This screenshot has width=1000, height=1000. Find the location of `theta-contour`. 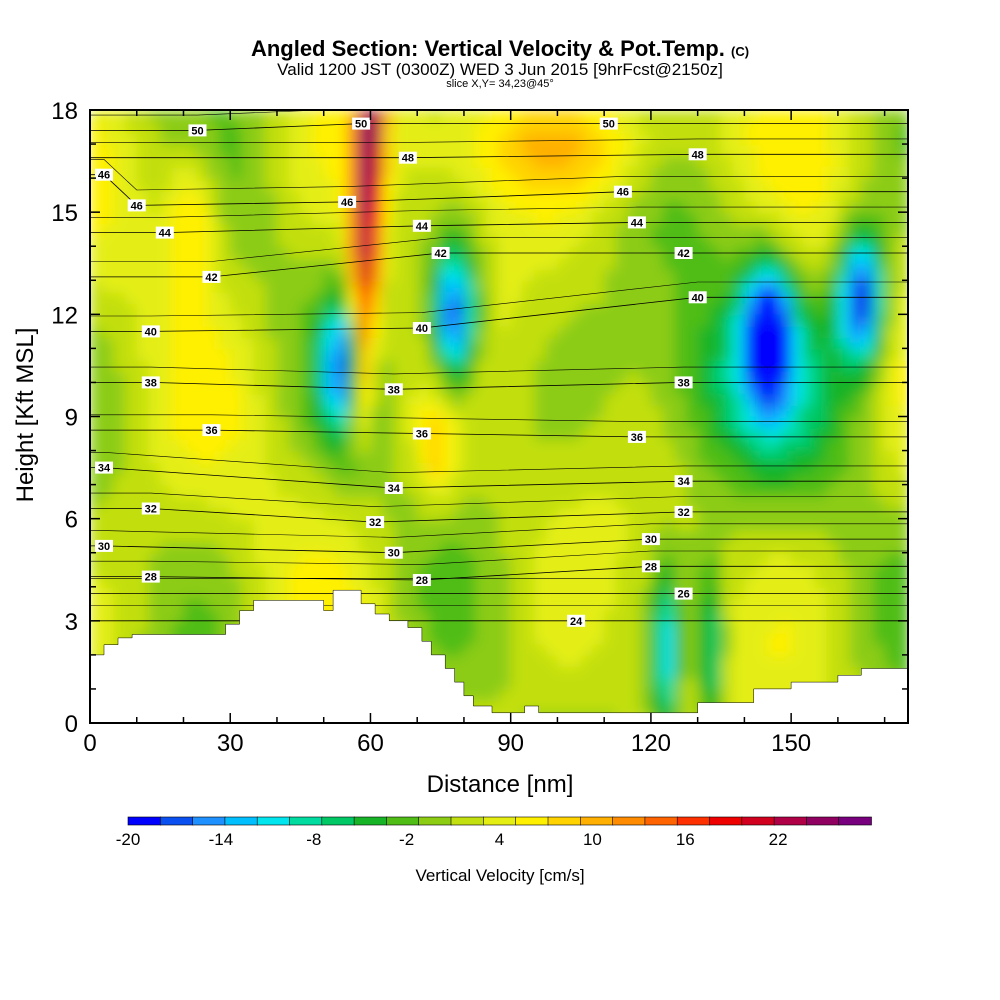

theta-contour is located at coordinates (499, 463).